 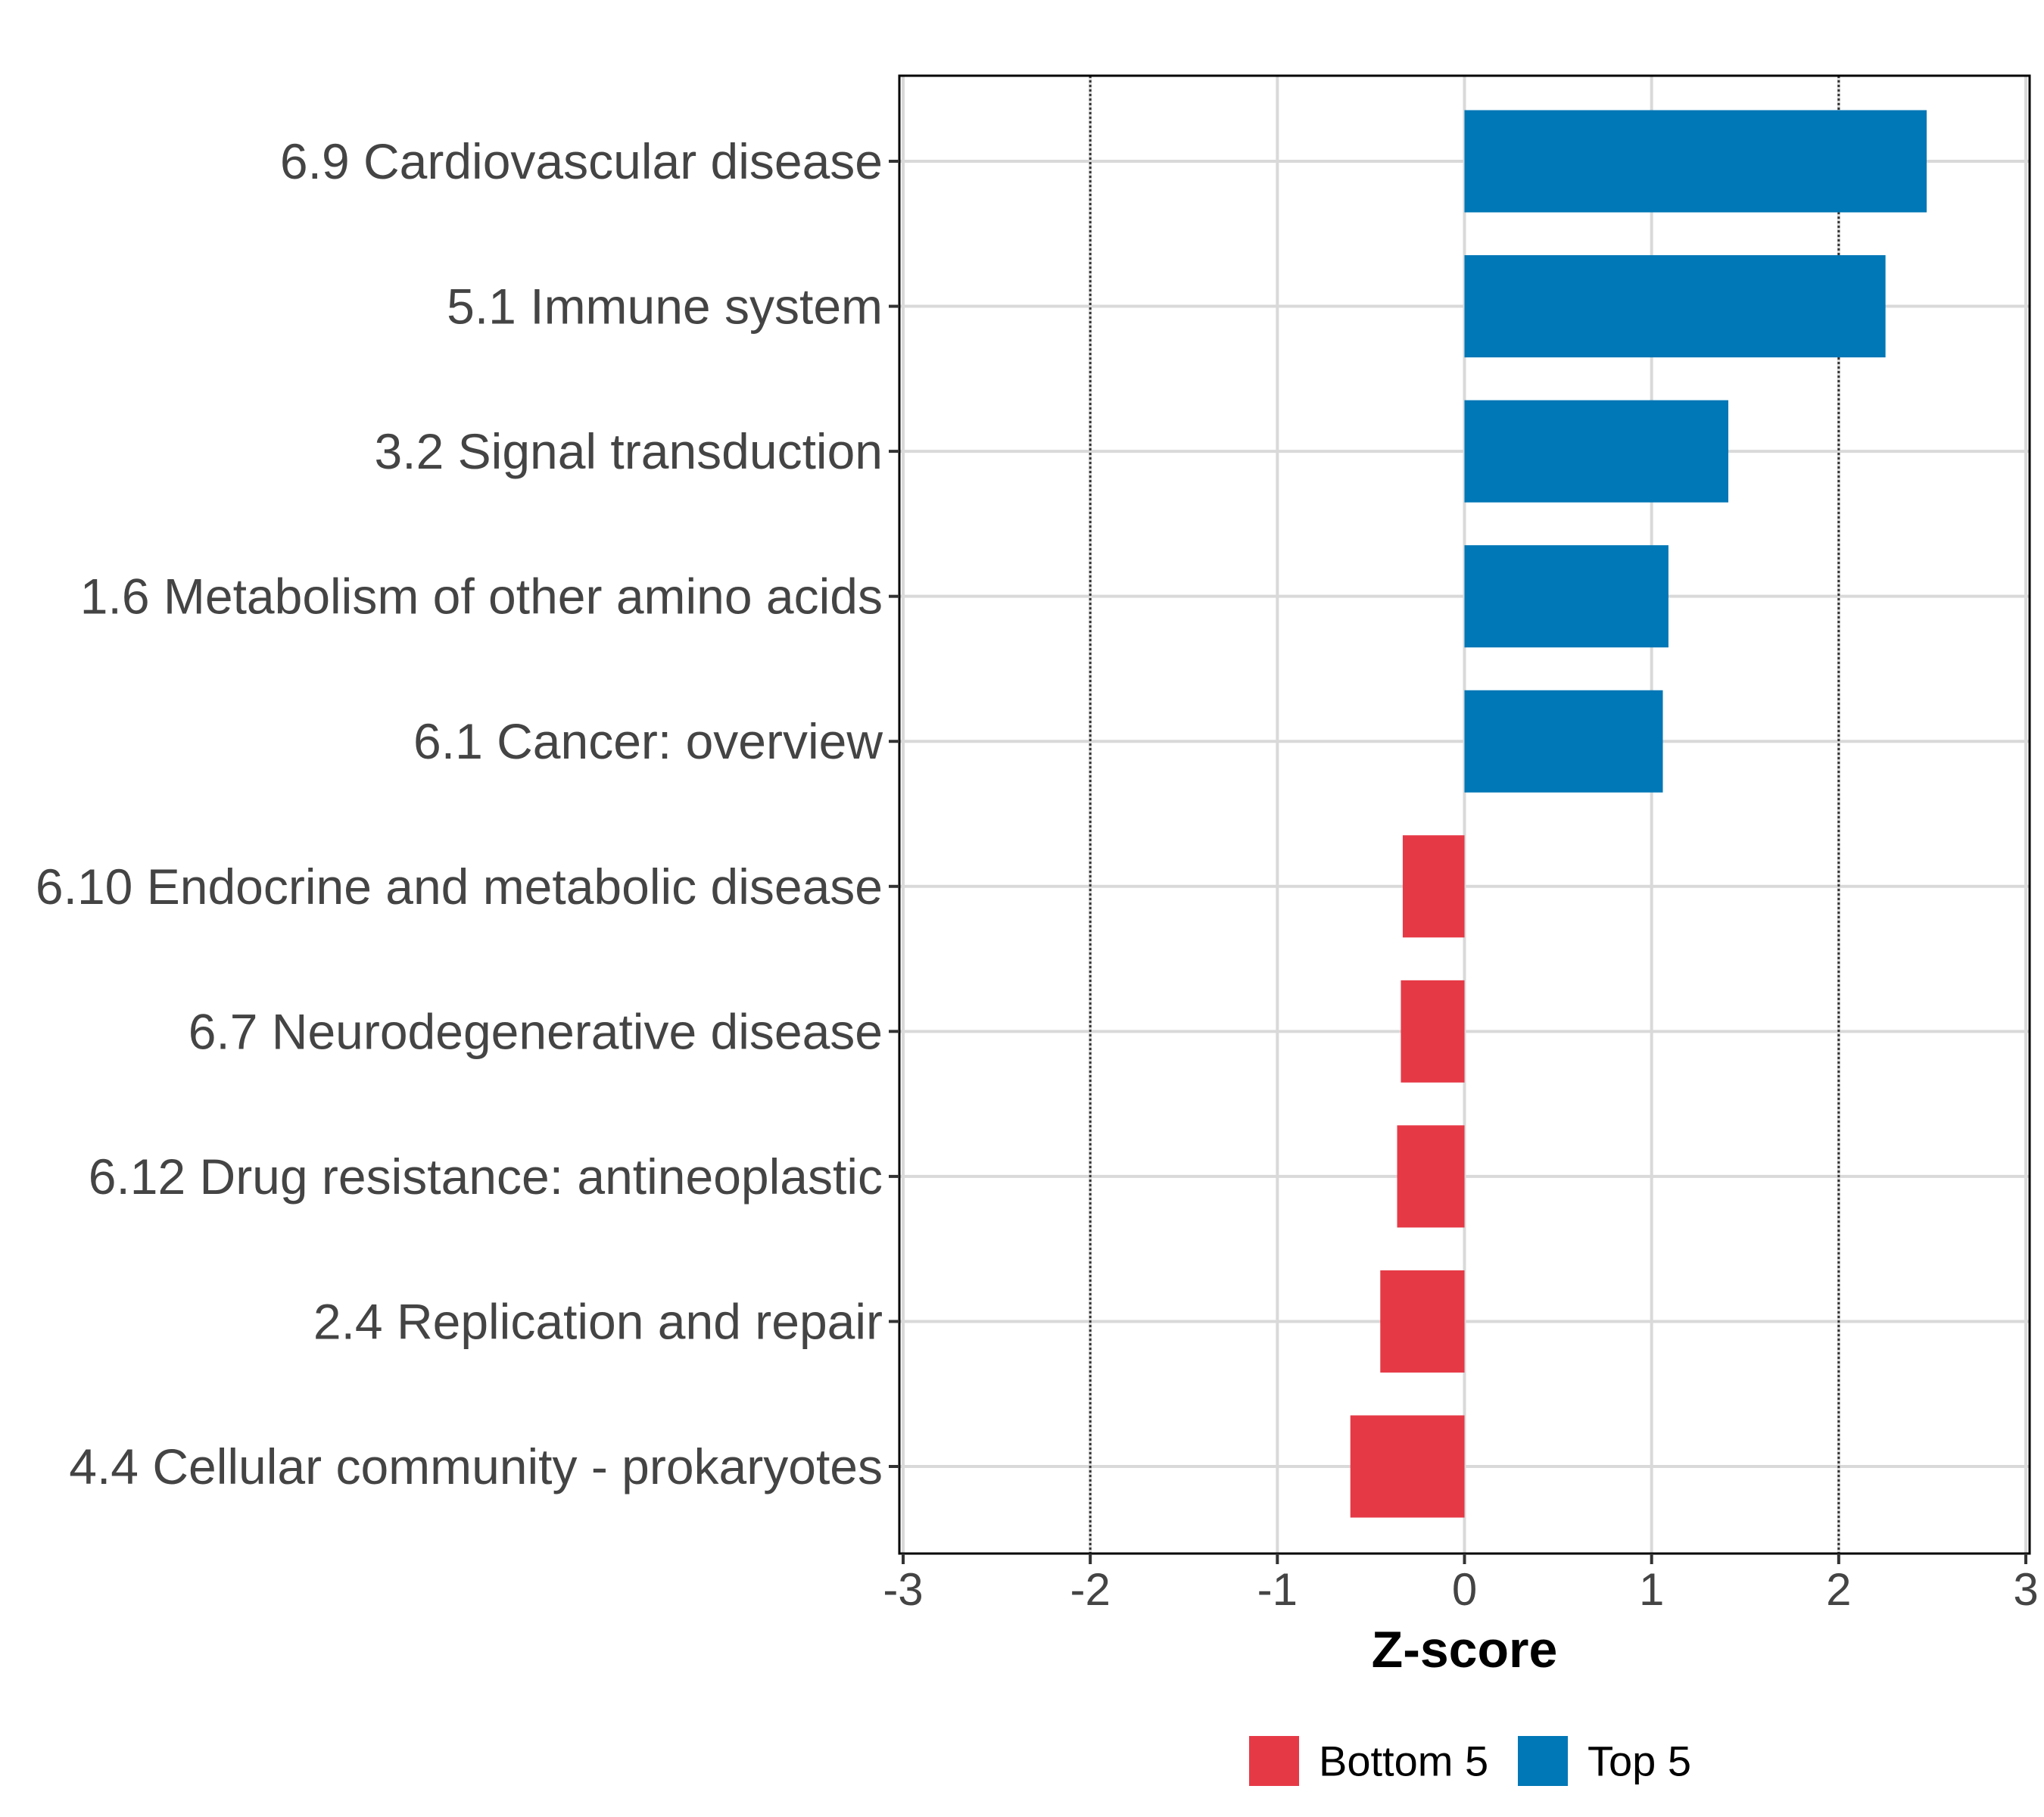 I want to click on y-tick-label: 1.6 Metabolism of other amino acids, so click(x=481, y=597).